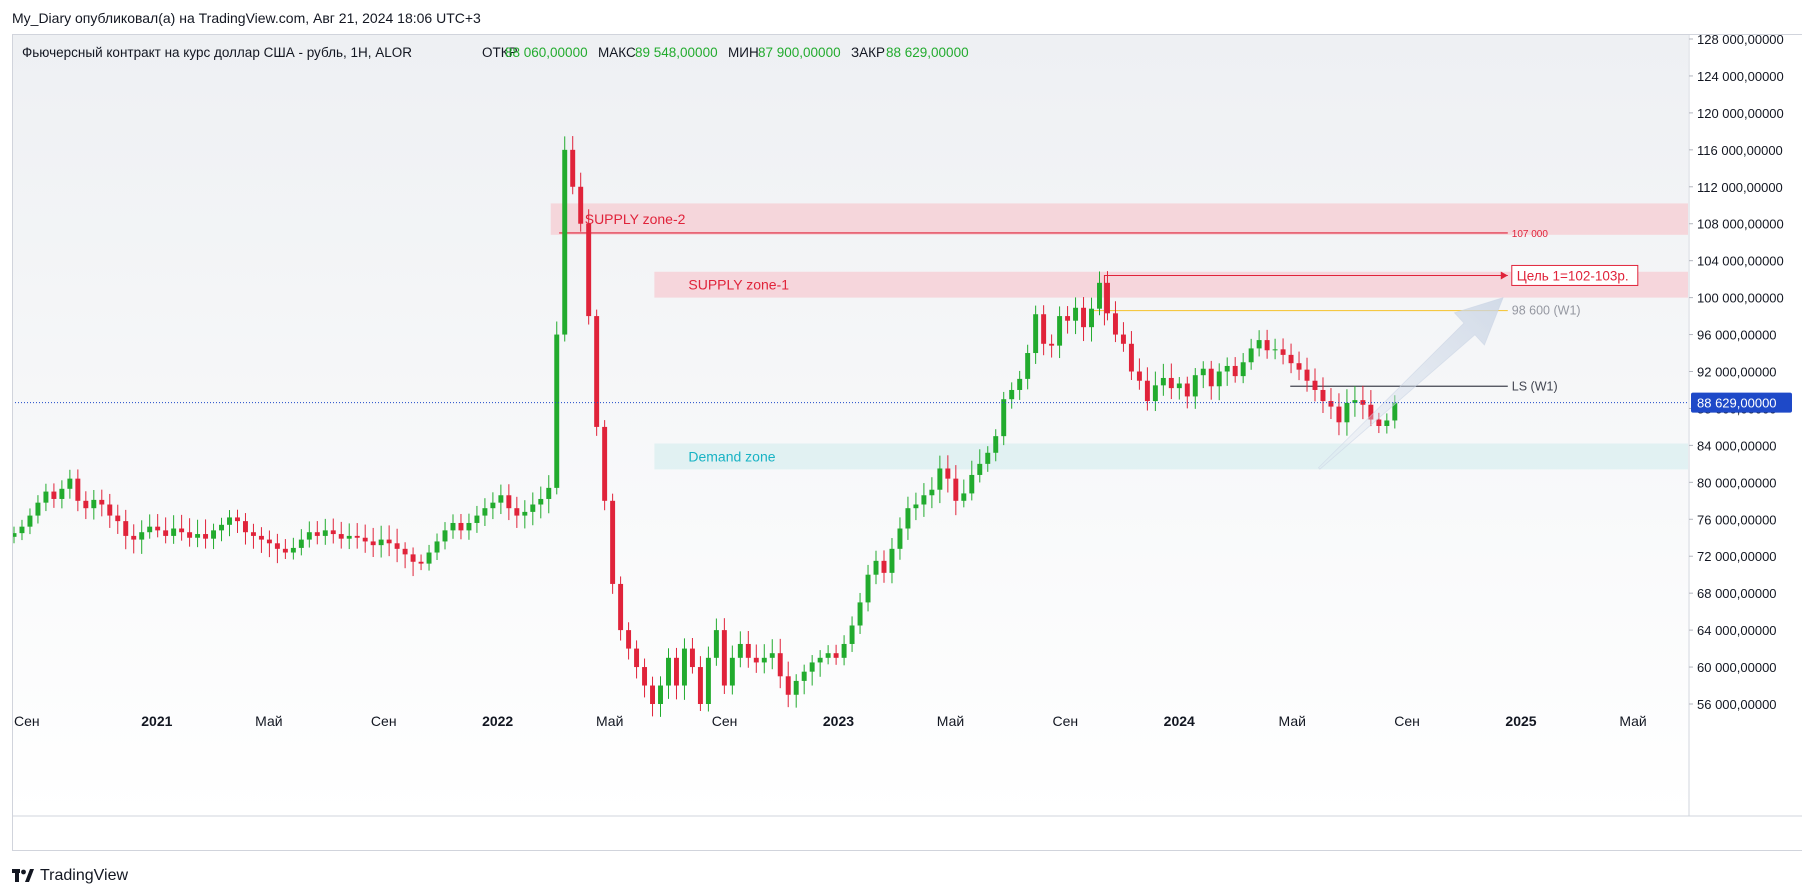  Describe the element at coordinates (1171, 456) in the screenshot. I see `demand-zone-rect` at that location.